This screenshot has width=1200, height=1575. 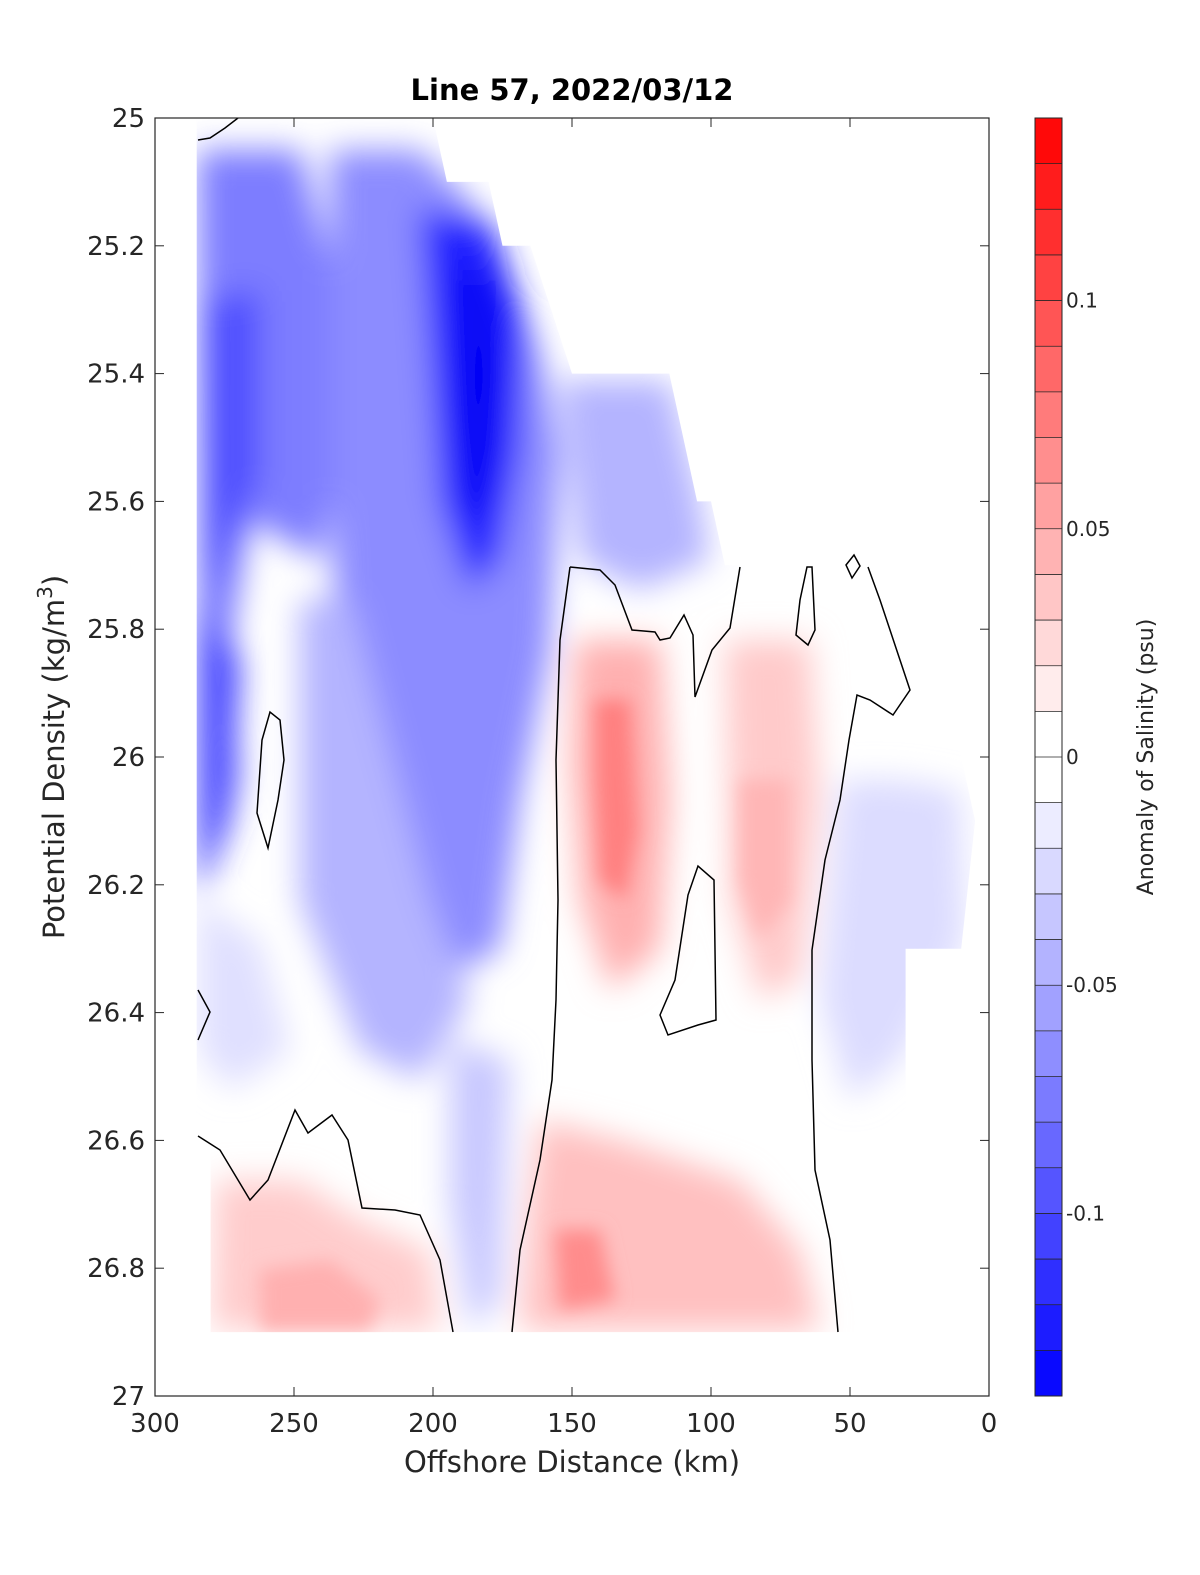 What do you see at coordinates (232, 455) in the screenshot?
I see `fresh-far-core` at bounding box center [232, 455].